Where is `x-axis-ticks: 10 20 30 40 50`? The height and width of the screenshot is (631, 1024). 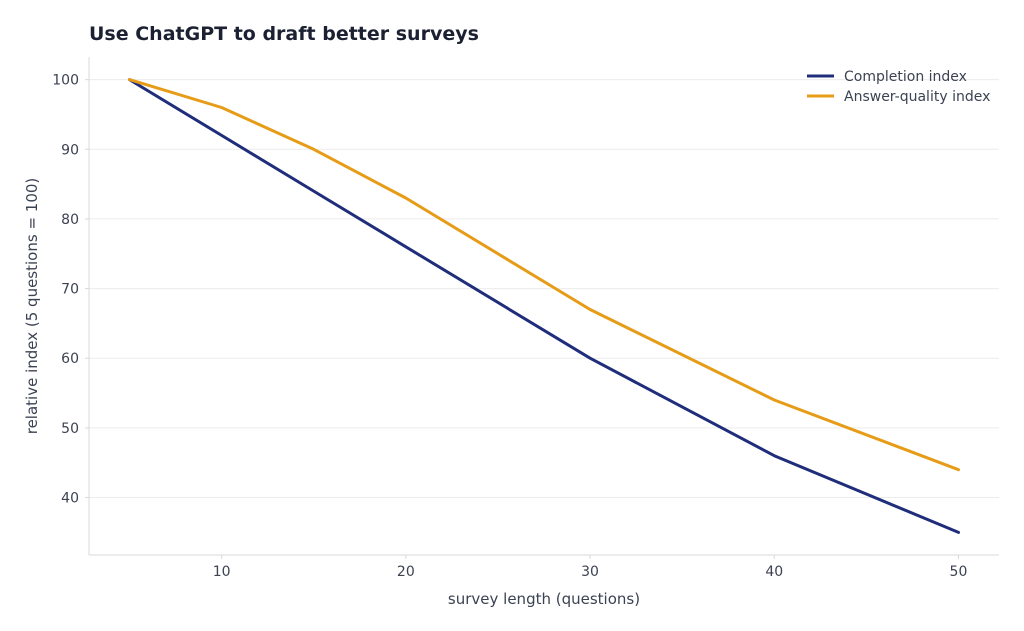
x-axis-ticks: 10 20 30 40 50 is located at coordinates (590, 567).